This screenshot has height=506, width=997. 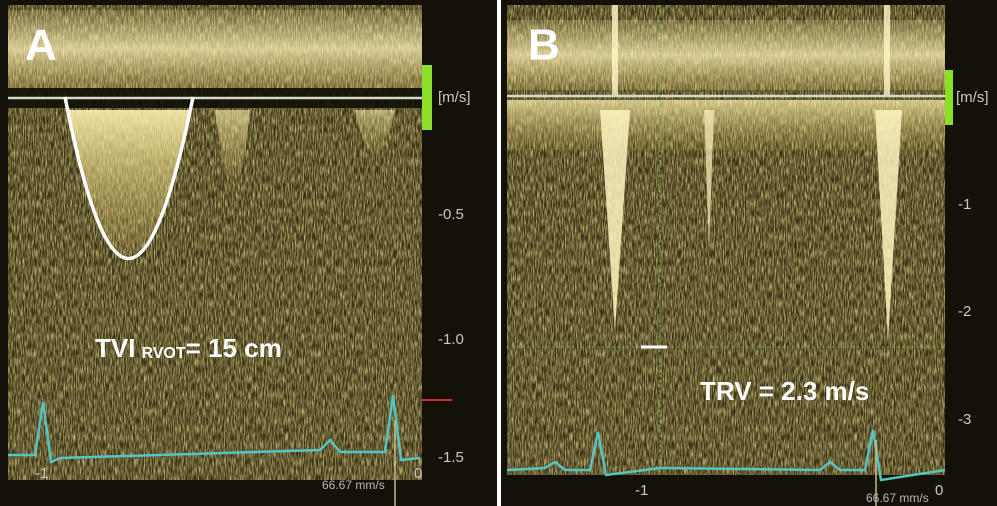 I want to click on panel-letter: B, so click(x=544, y=45).